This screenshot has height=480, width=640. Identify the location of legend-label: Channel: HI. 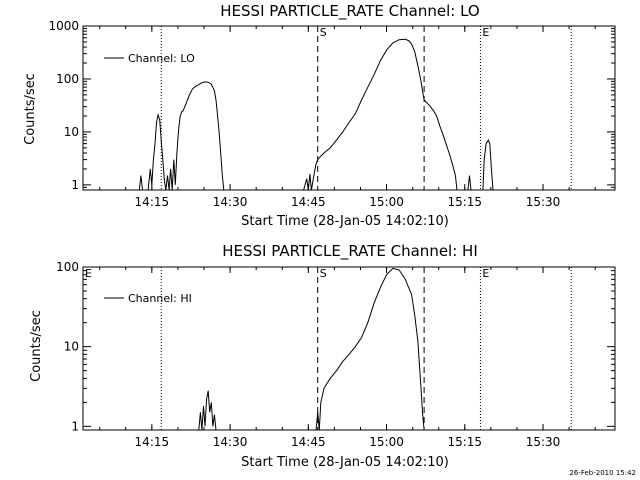
(160, 298).